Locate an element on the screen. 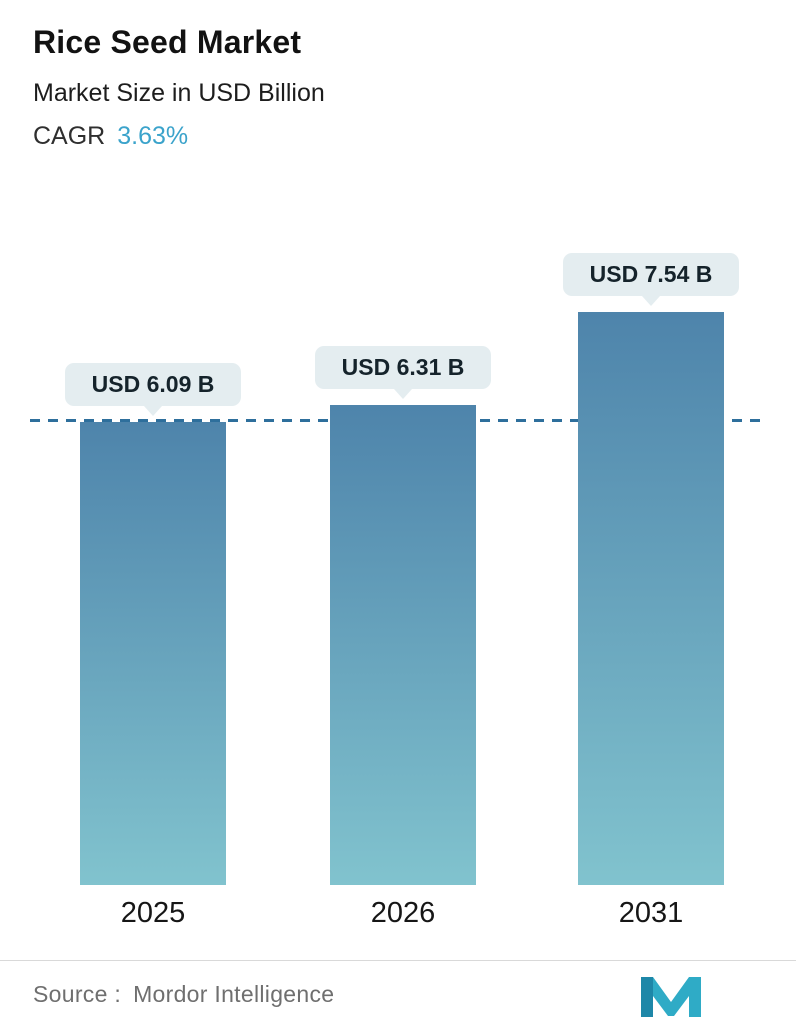  x-tick-2031: 2031 is located at coordinates (651, 913).